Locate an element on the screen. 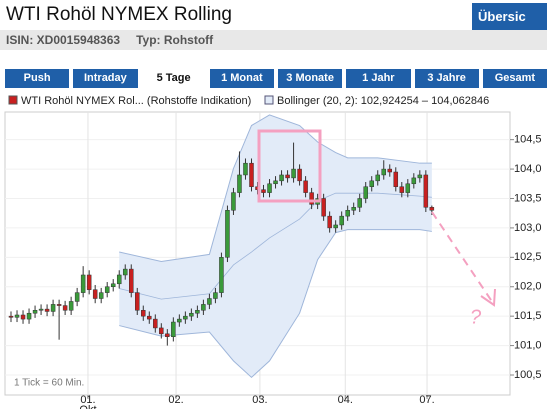  x-tick-label: 07. is located at coordinates (426, 400).